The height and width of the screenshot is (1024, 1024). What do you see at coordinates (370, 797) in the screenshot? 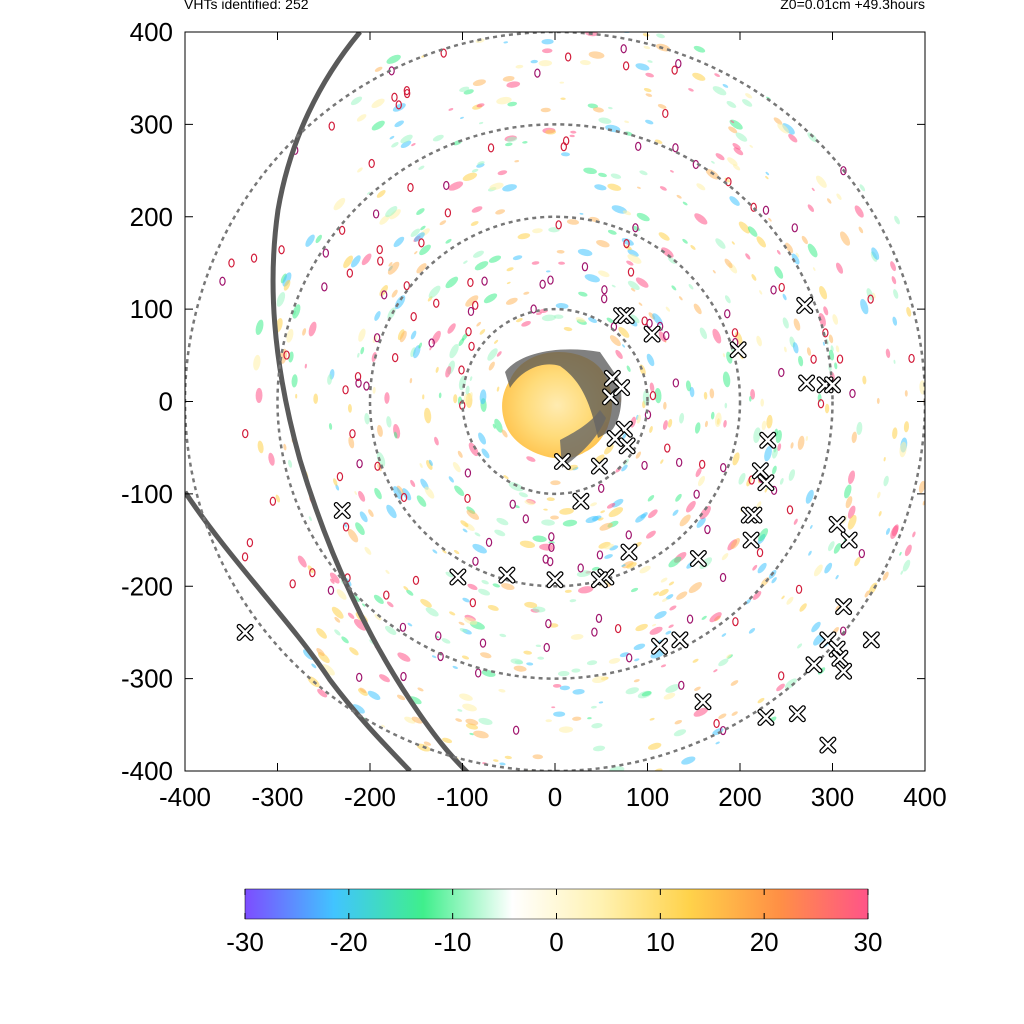
I see `x-tick-label: -200` at bounding box center [370, 797].